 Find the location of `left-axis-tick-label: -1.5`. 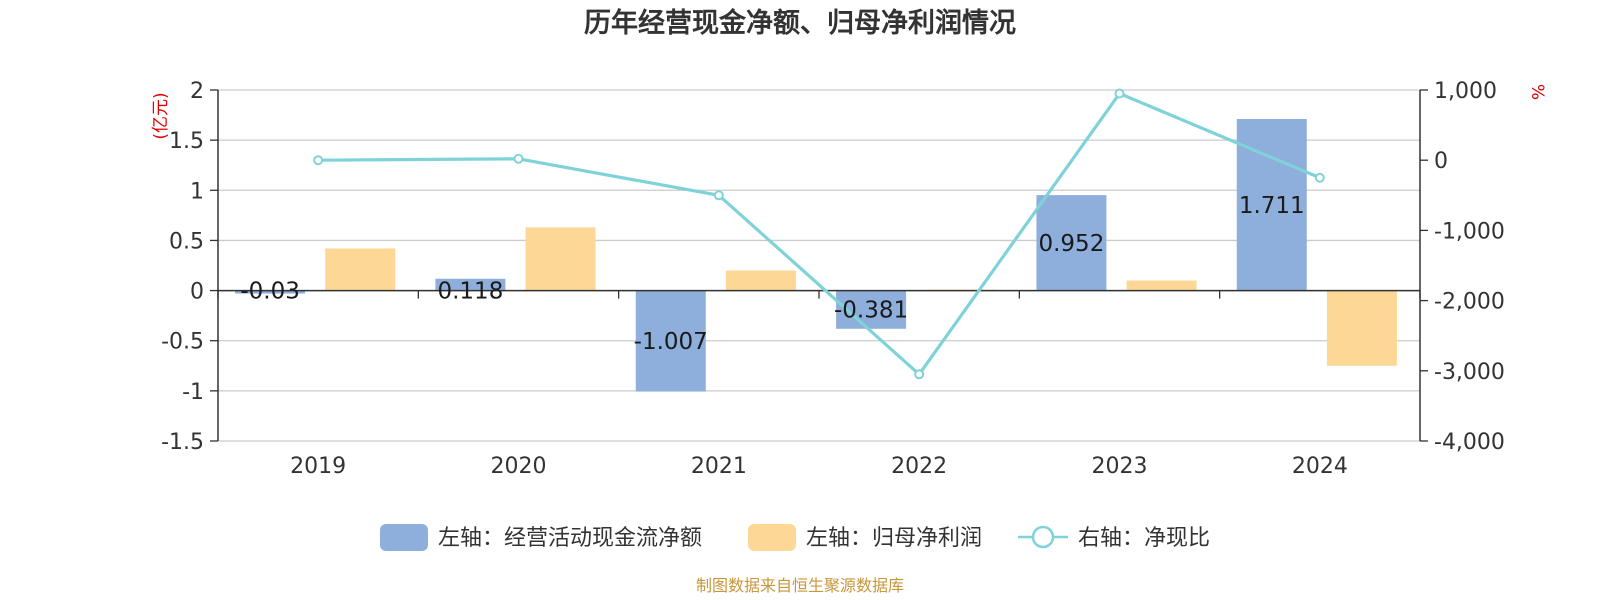

left-axis-tick-label: -1.5 is located at coordinates (182, 442).